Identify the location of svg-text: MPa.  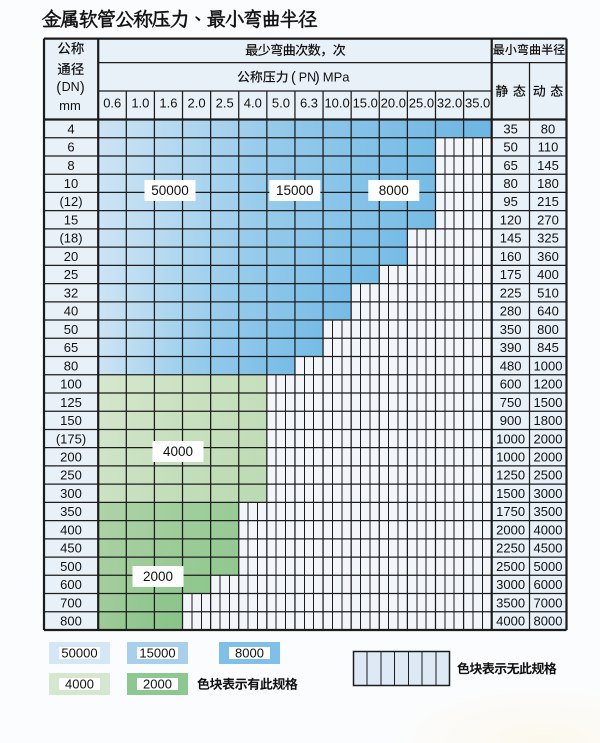
(337, 76).